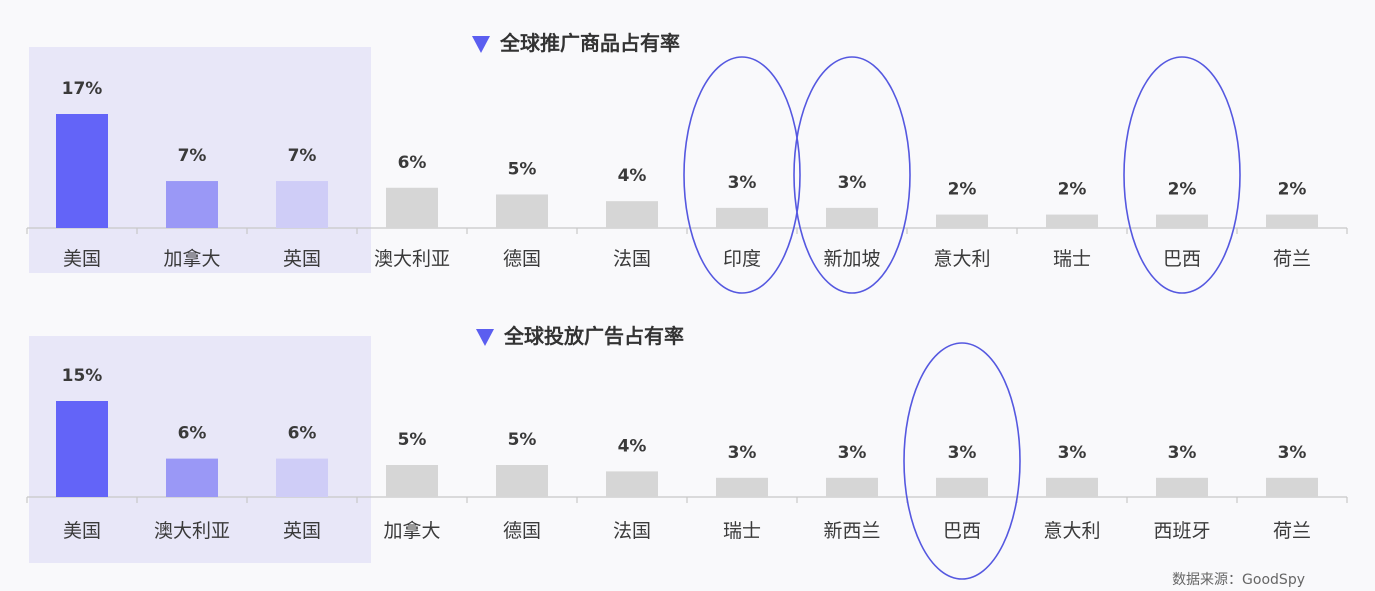 This screenshot has width=1375, height=591. I want to click on category-label: 印度, so click(742, 259).